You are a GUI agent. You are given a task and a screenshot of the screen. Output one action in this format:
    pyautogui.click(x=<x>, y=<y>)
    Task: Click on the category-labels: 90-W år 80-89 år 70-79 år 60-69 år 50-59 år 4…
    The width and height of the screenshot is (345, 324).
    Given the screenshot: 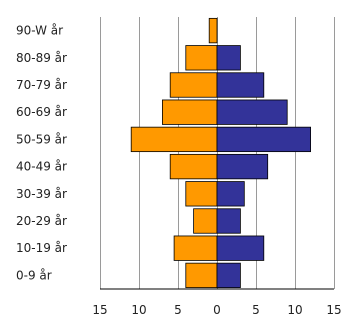 What is the action you would take?
    pyautogui.click(x=41, y=153)
    